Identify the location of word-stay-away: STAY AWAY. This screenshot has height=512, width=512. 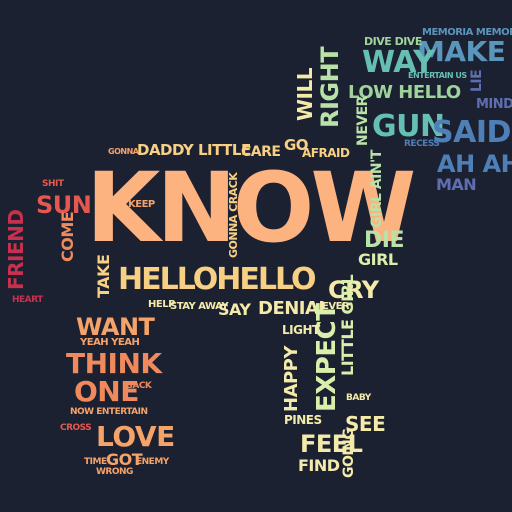
(199, 306).